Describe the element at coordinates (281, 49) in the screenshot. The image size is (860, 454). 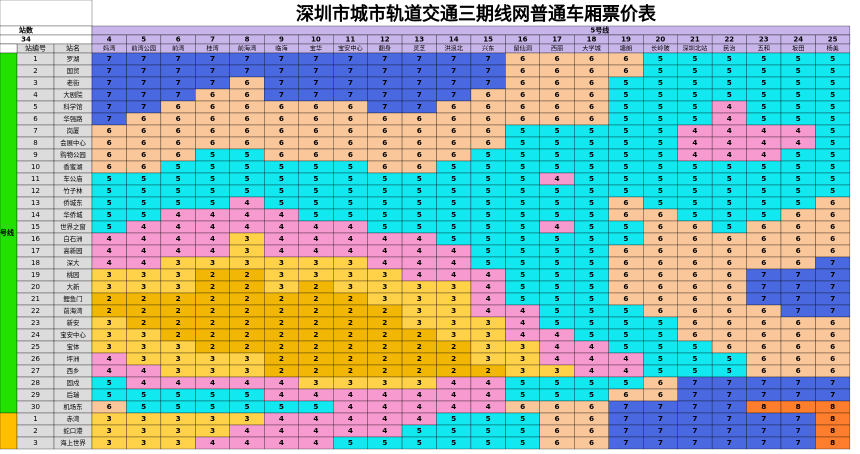
I see `column-name: 临海` at that location.